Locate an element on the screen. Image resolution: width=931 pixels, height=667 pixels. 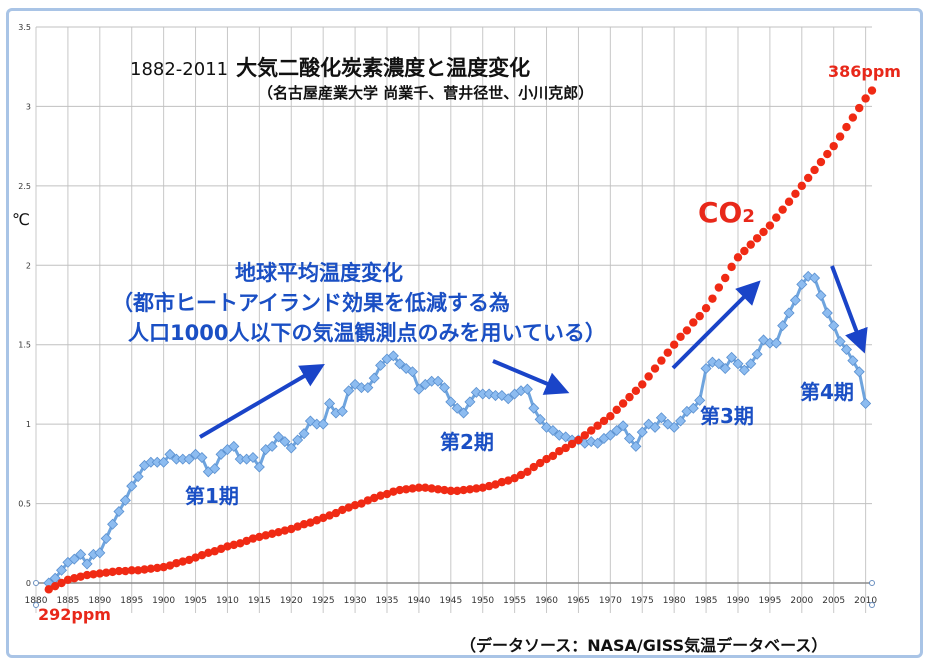
x-tick-label: 1965 is located at coordinates (578, 601).